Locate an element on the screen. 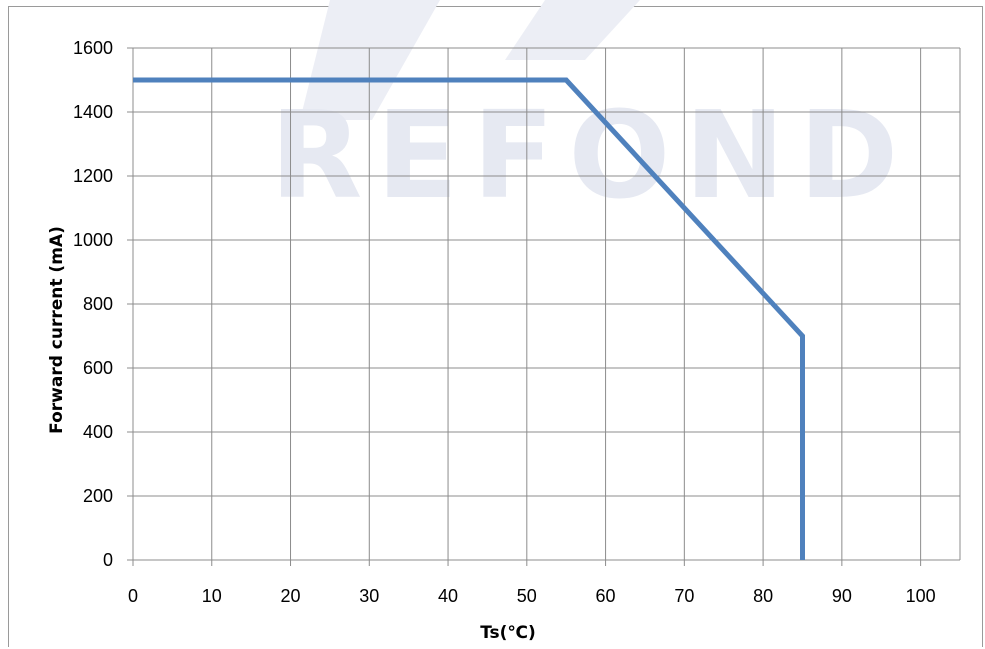  y-axis-title: Forward current (mA) is located at coordinates (57, 330).